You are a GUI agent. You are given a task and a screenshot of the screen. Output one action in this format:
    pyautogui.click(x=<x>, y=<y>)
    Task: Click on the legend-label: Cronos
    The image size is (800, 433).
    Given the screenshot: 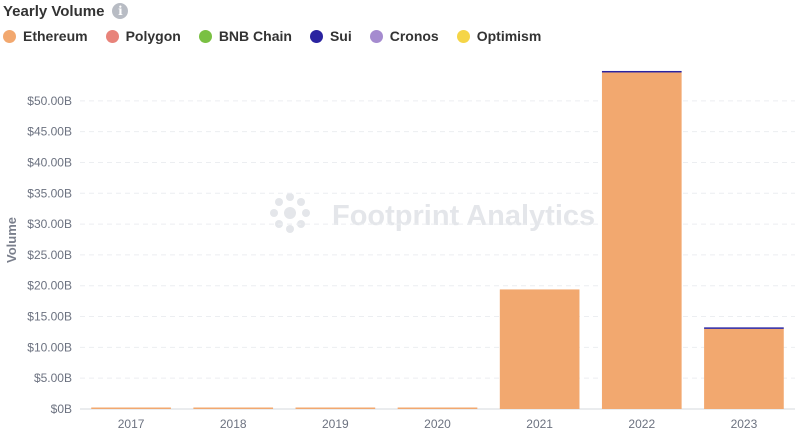 What is the action you would take?
    pyautogui.click(x=414, y=36)
    